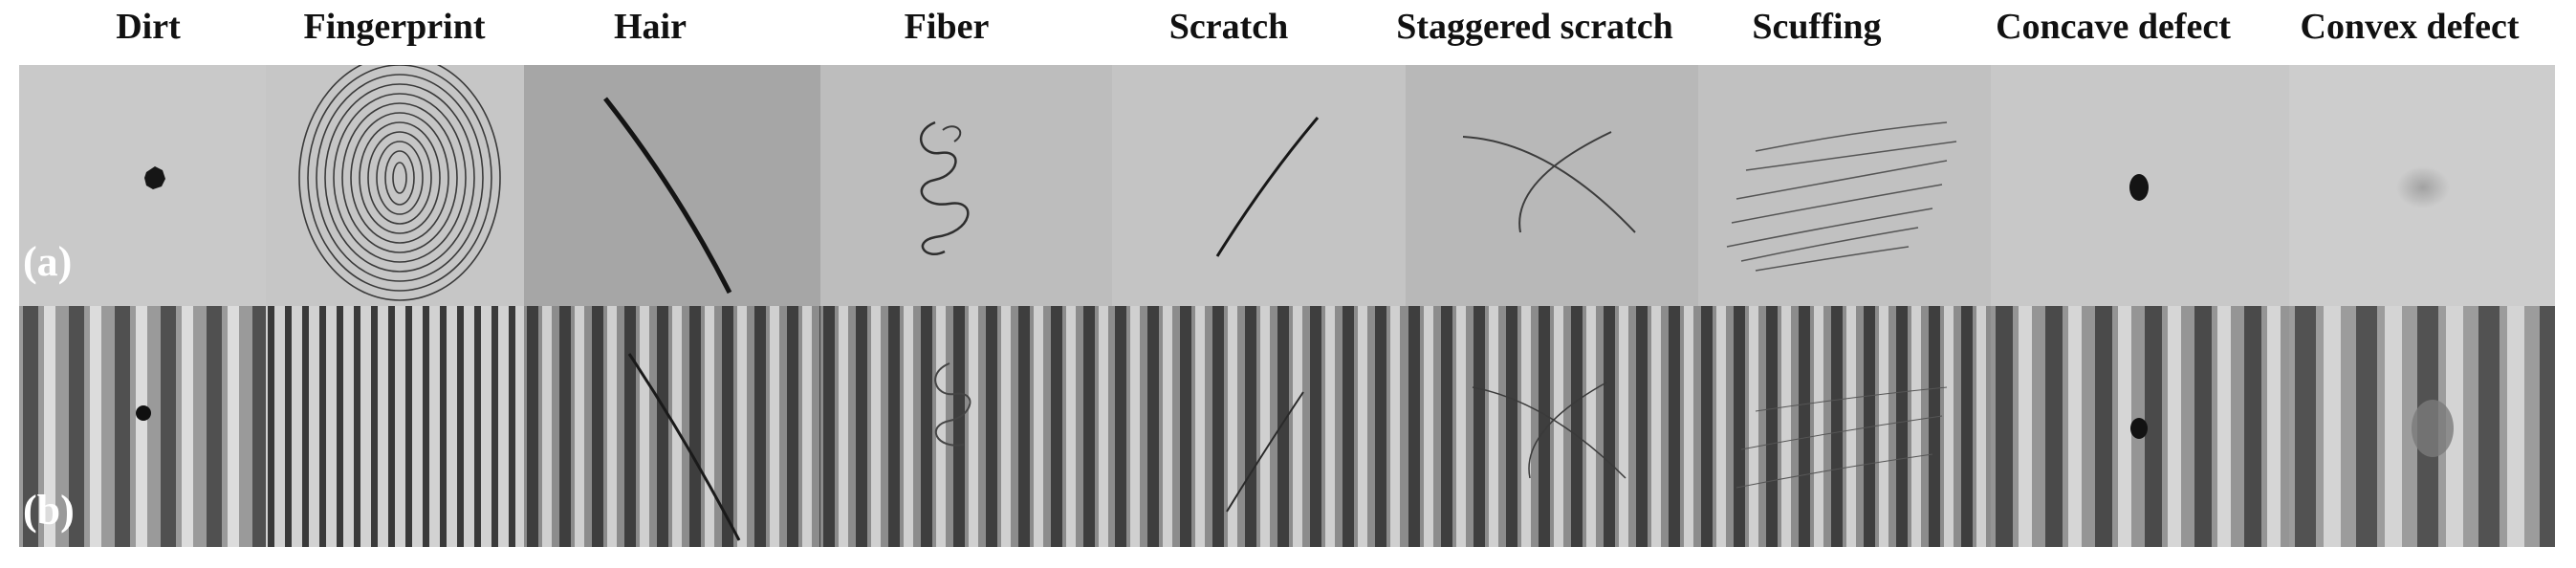  Describe the element at coordinates (672, 426) in the screenshot. I see `image-b-hair` at that location.